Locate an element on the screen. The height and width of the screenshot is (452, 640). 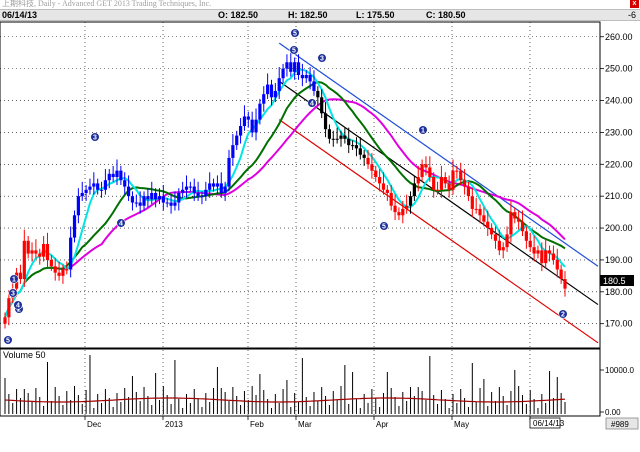
price-tick-label: 190.00 is located at coordinates (619, 260).